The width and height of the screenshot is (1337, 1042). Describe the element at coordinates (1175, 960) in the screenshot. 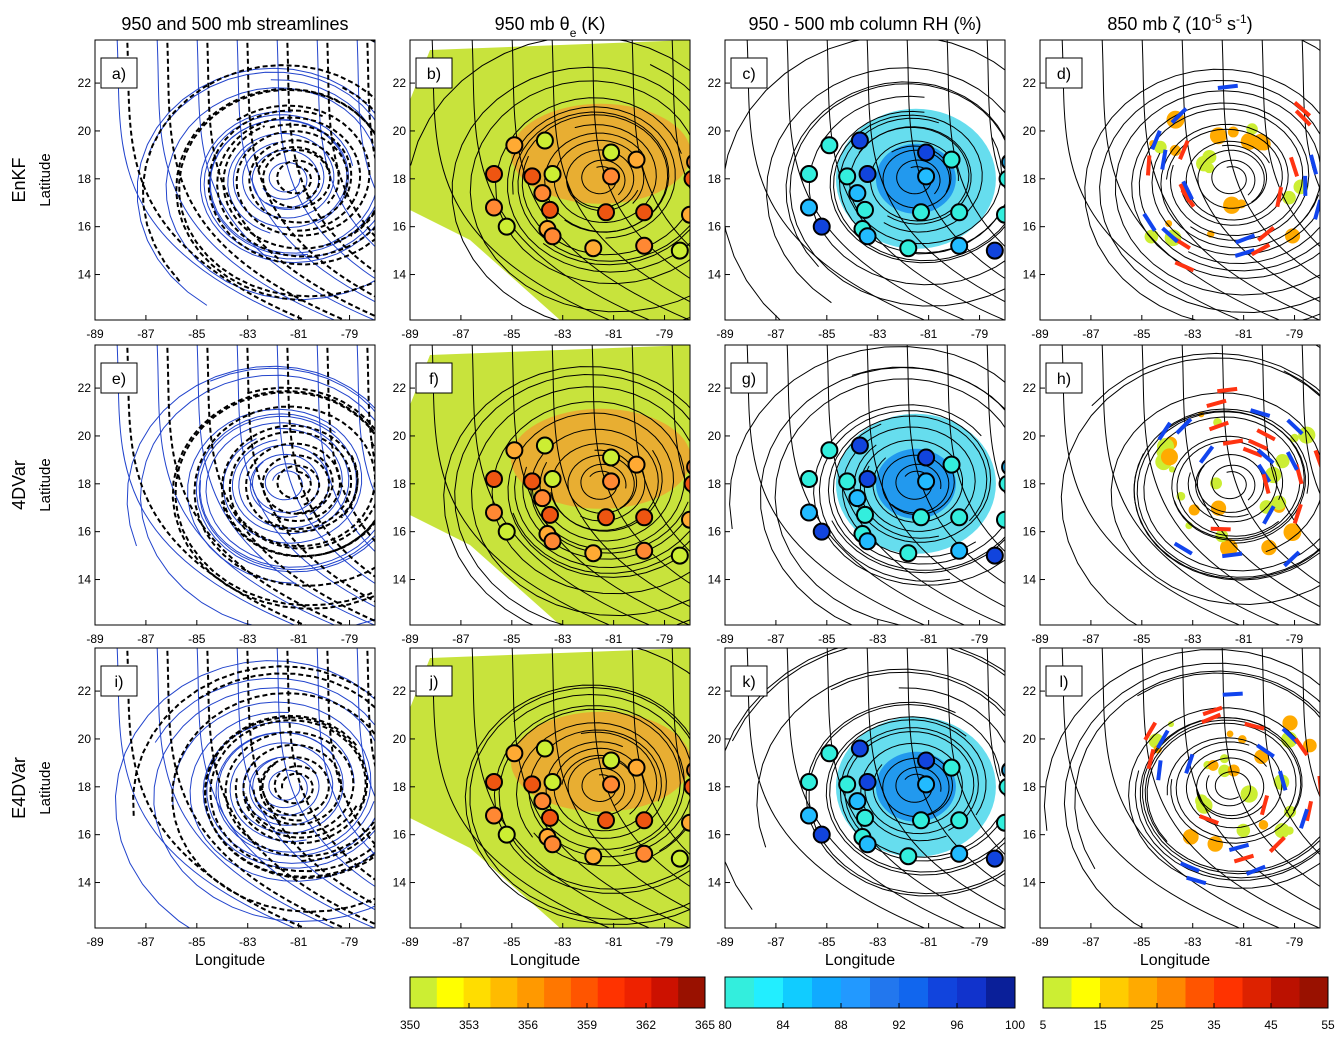

I see `x-axis-label: Longitude` at that location.